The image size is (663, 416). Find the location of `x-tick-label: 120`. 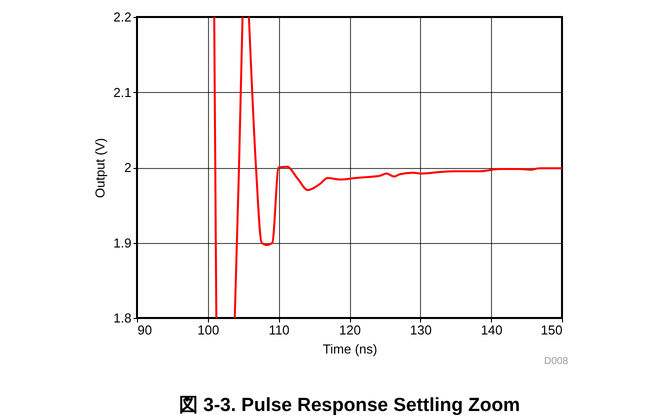

x-tick-label: 120 is located at coordinates (350, 330).